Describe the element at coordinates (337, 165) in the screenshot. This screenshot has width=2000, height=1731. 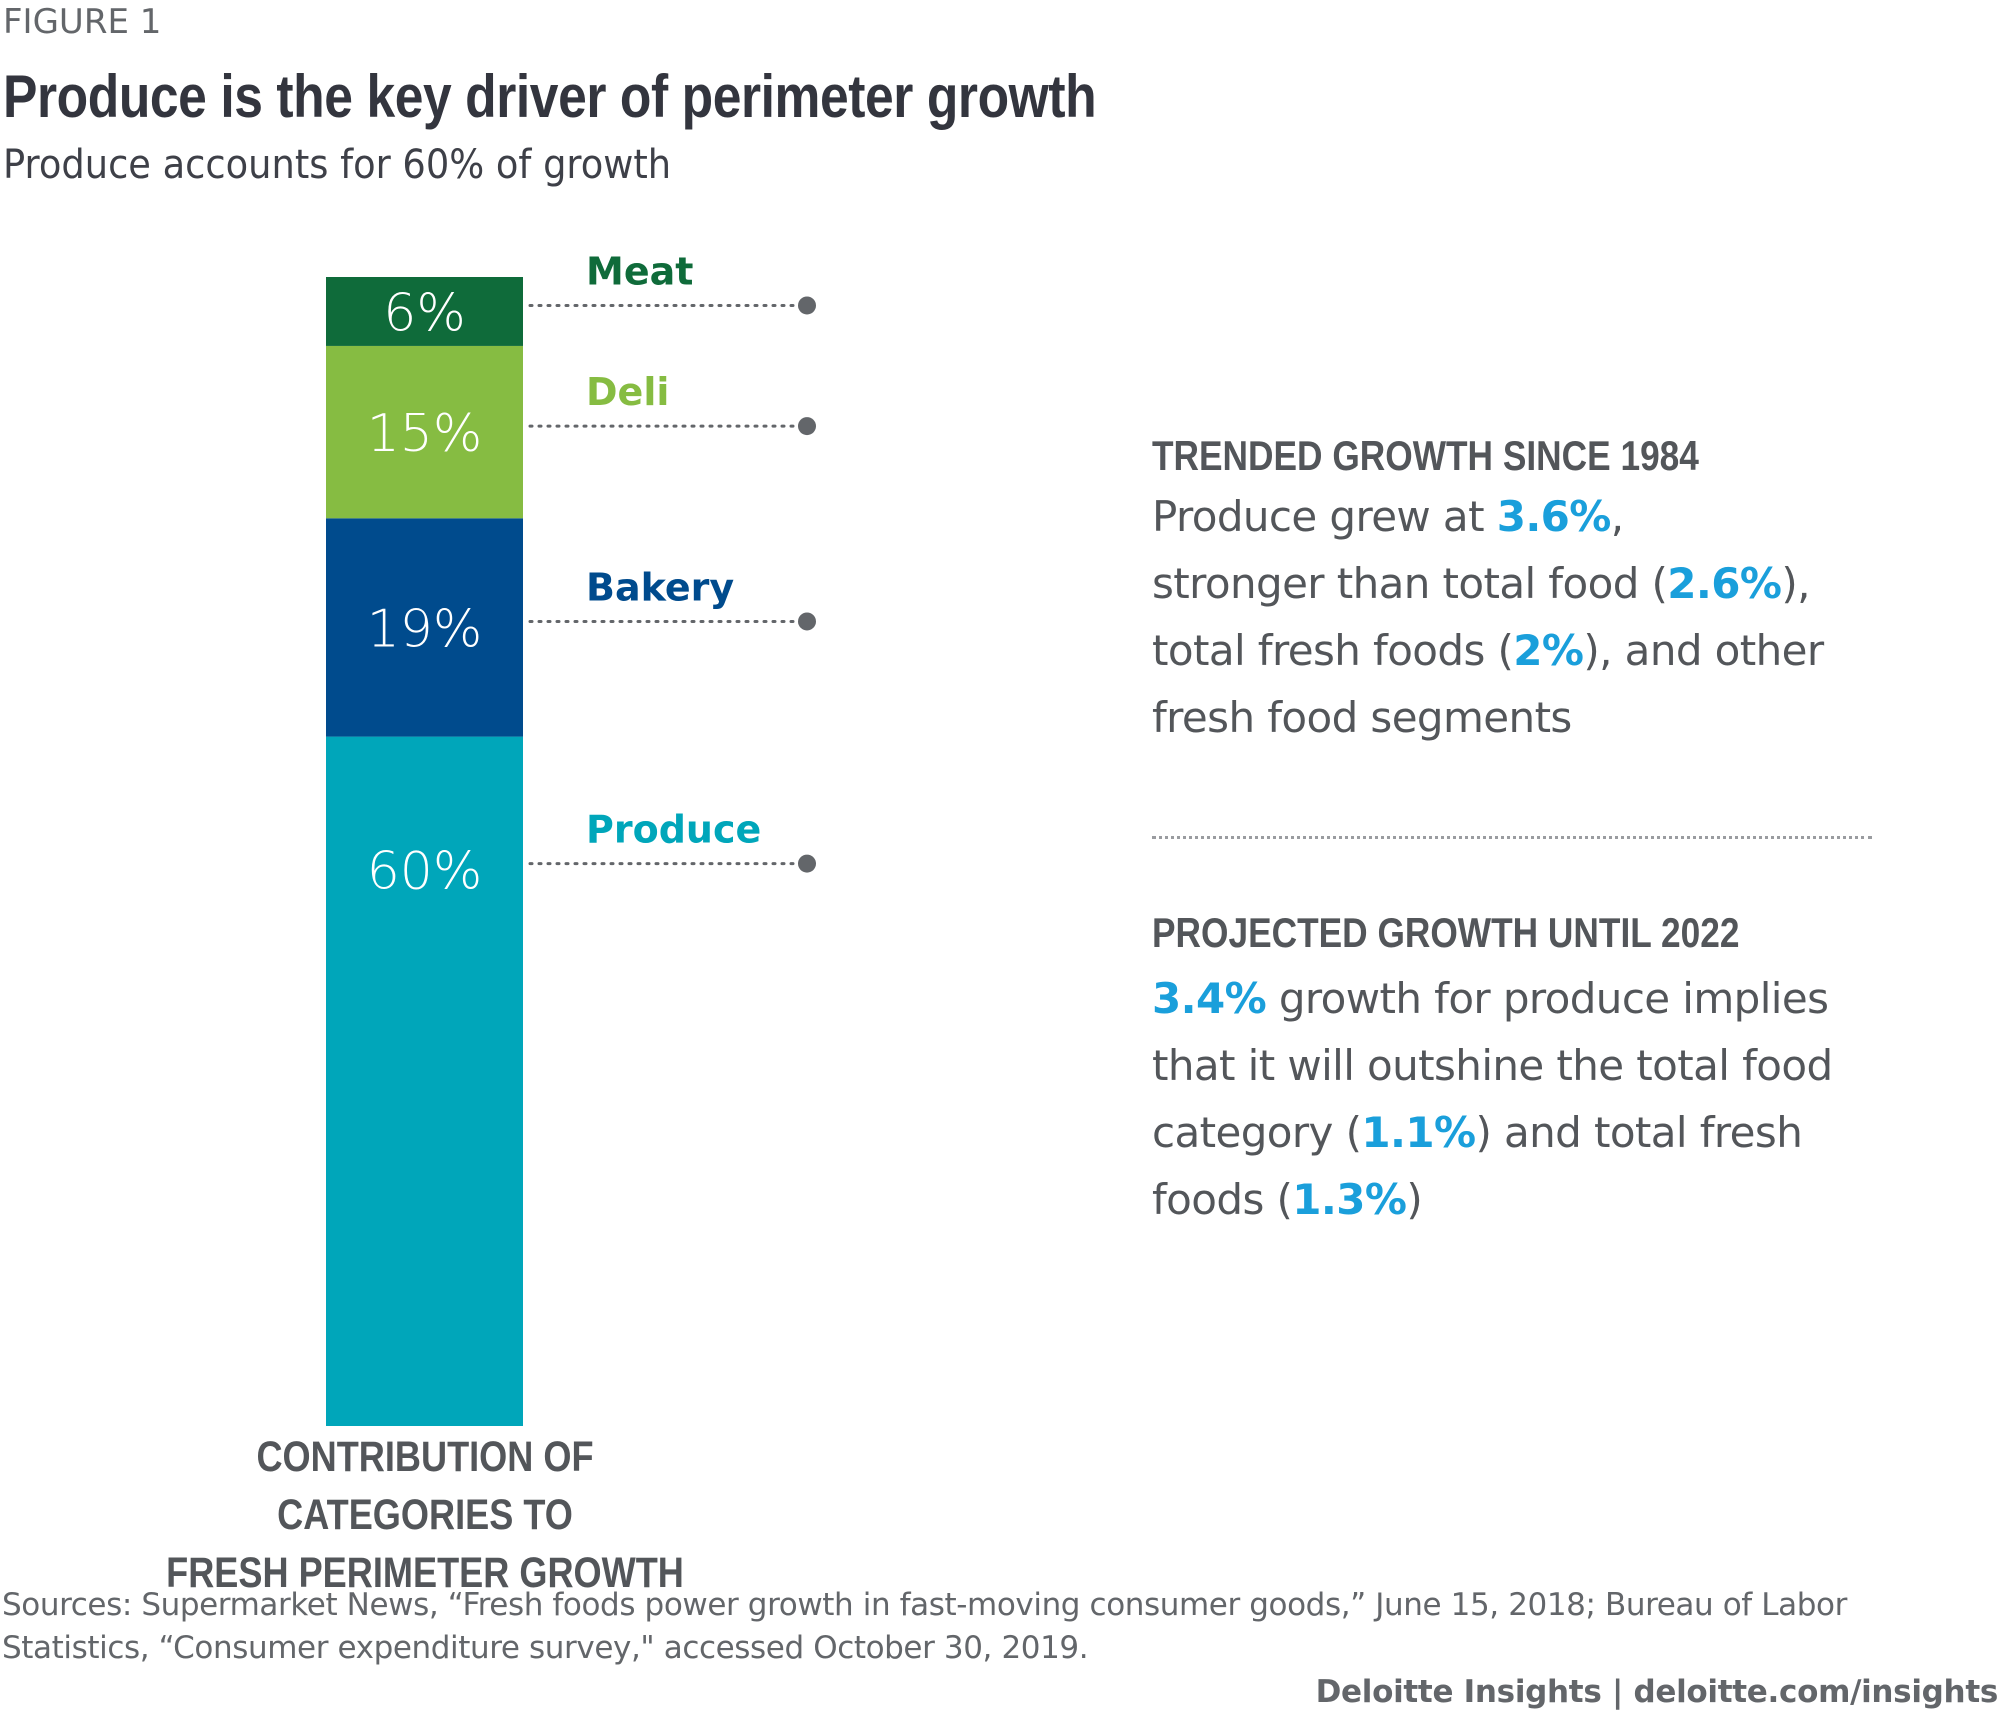
I see `chart-subtitle: Produce accounts for 60% of growth` at that location.